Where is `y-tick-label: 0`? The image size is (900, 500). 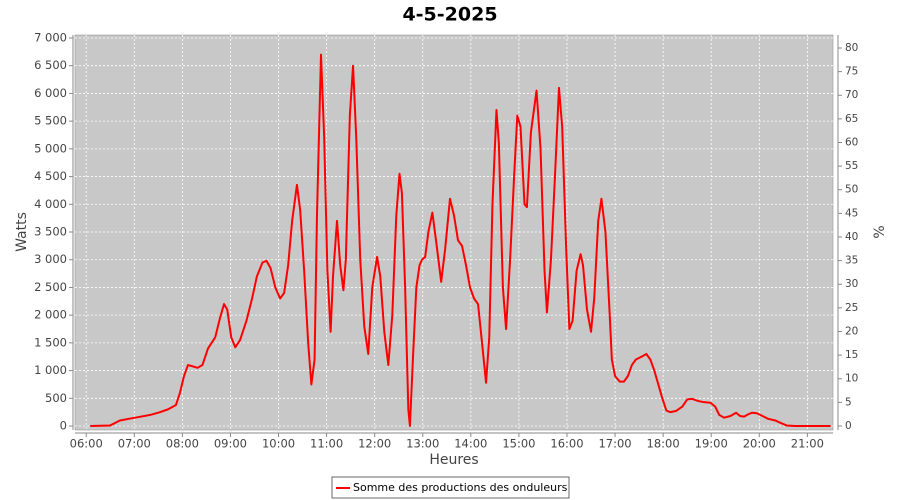 y-tick-label: 0 is located at coordinates (63, 426).